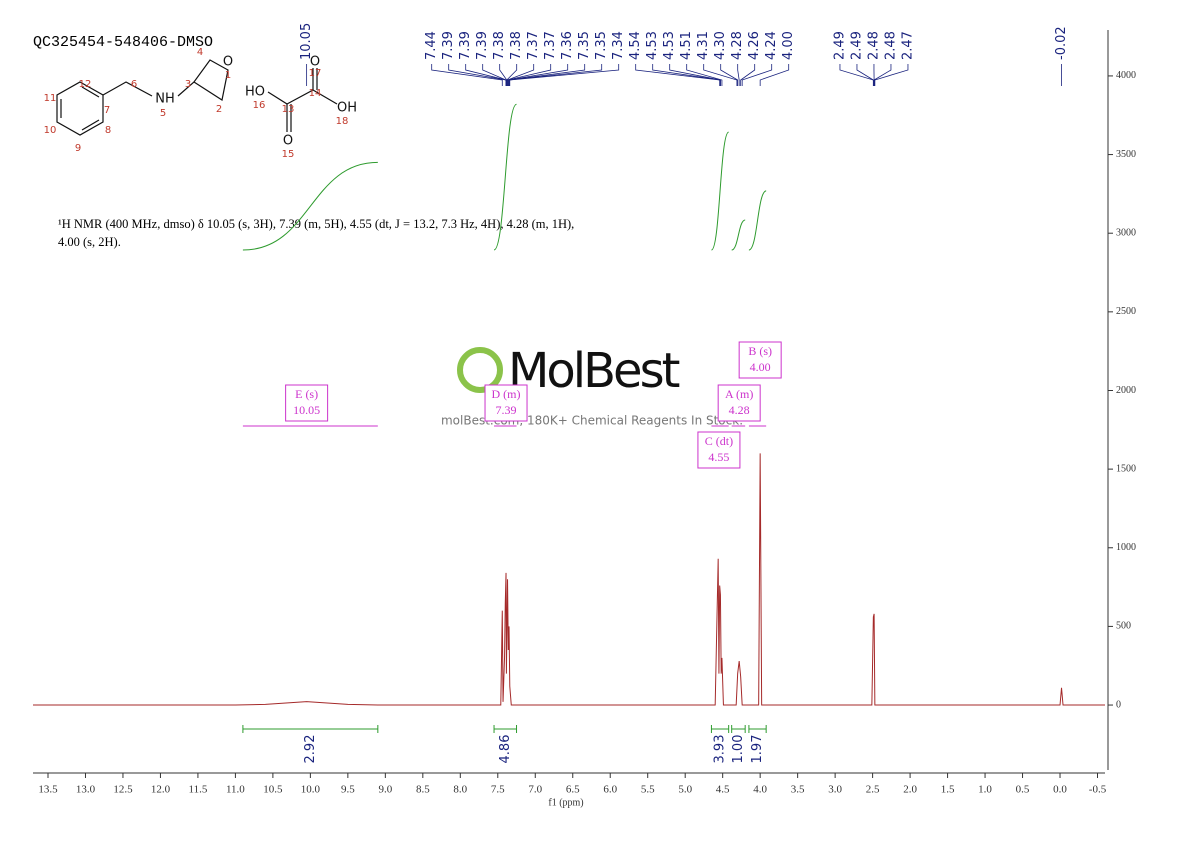 This screenshot has width=1190, height=846. Describe the element at coordinates (219, 109) in the screenshot. I see `atom-number: 2` at that location.